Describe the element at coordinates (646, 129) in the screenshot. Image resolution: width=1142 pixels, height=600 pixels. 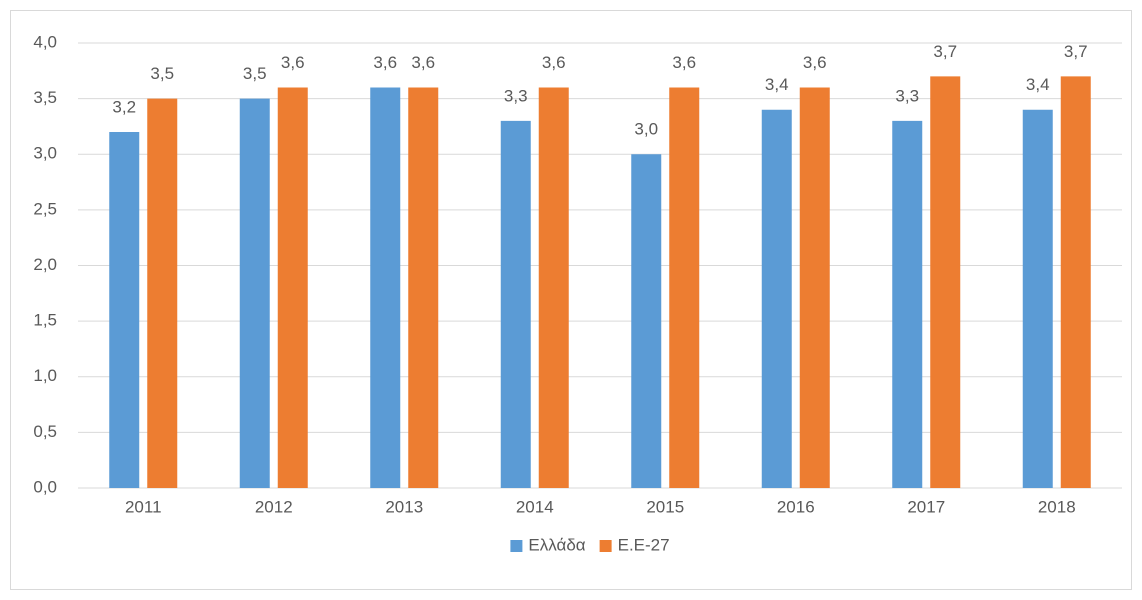
I see `data-label: 3,0` at that location.